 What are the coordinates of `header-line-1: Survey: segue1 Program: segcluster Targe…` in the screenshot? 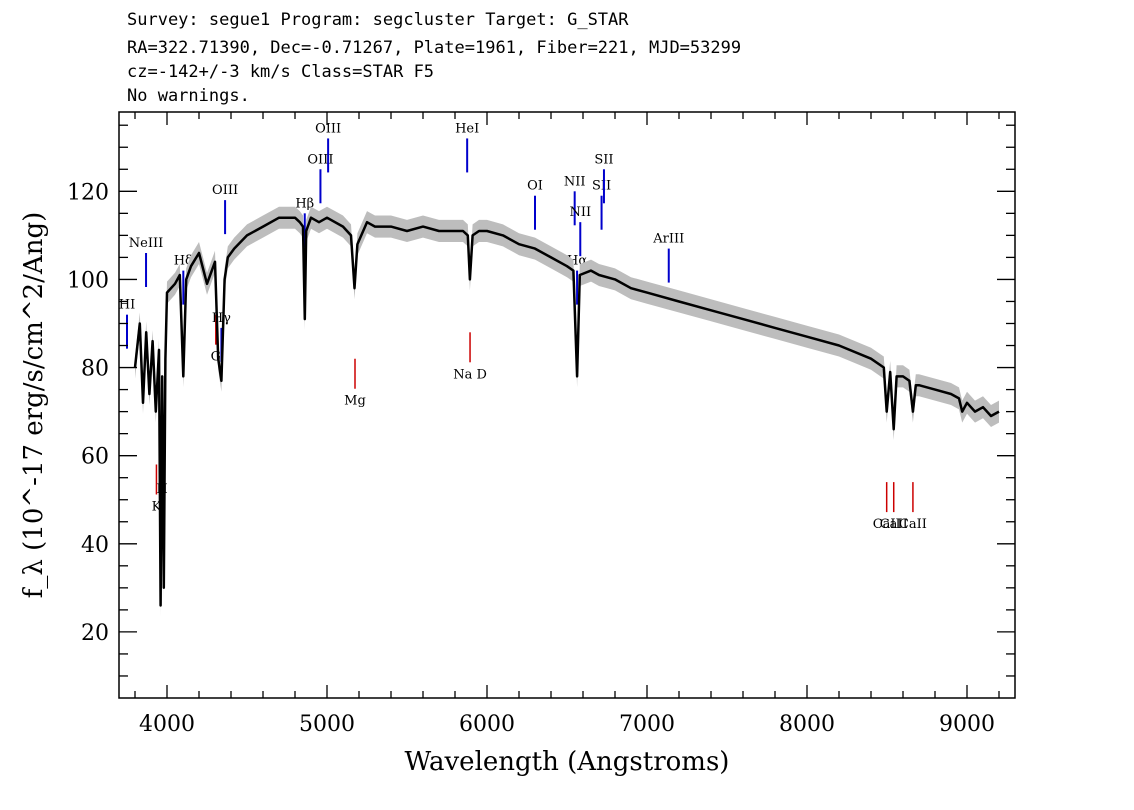 It's located at (378, 20).